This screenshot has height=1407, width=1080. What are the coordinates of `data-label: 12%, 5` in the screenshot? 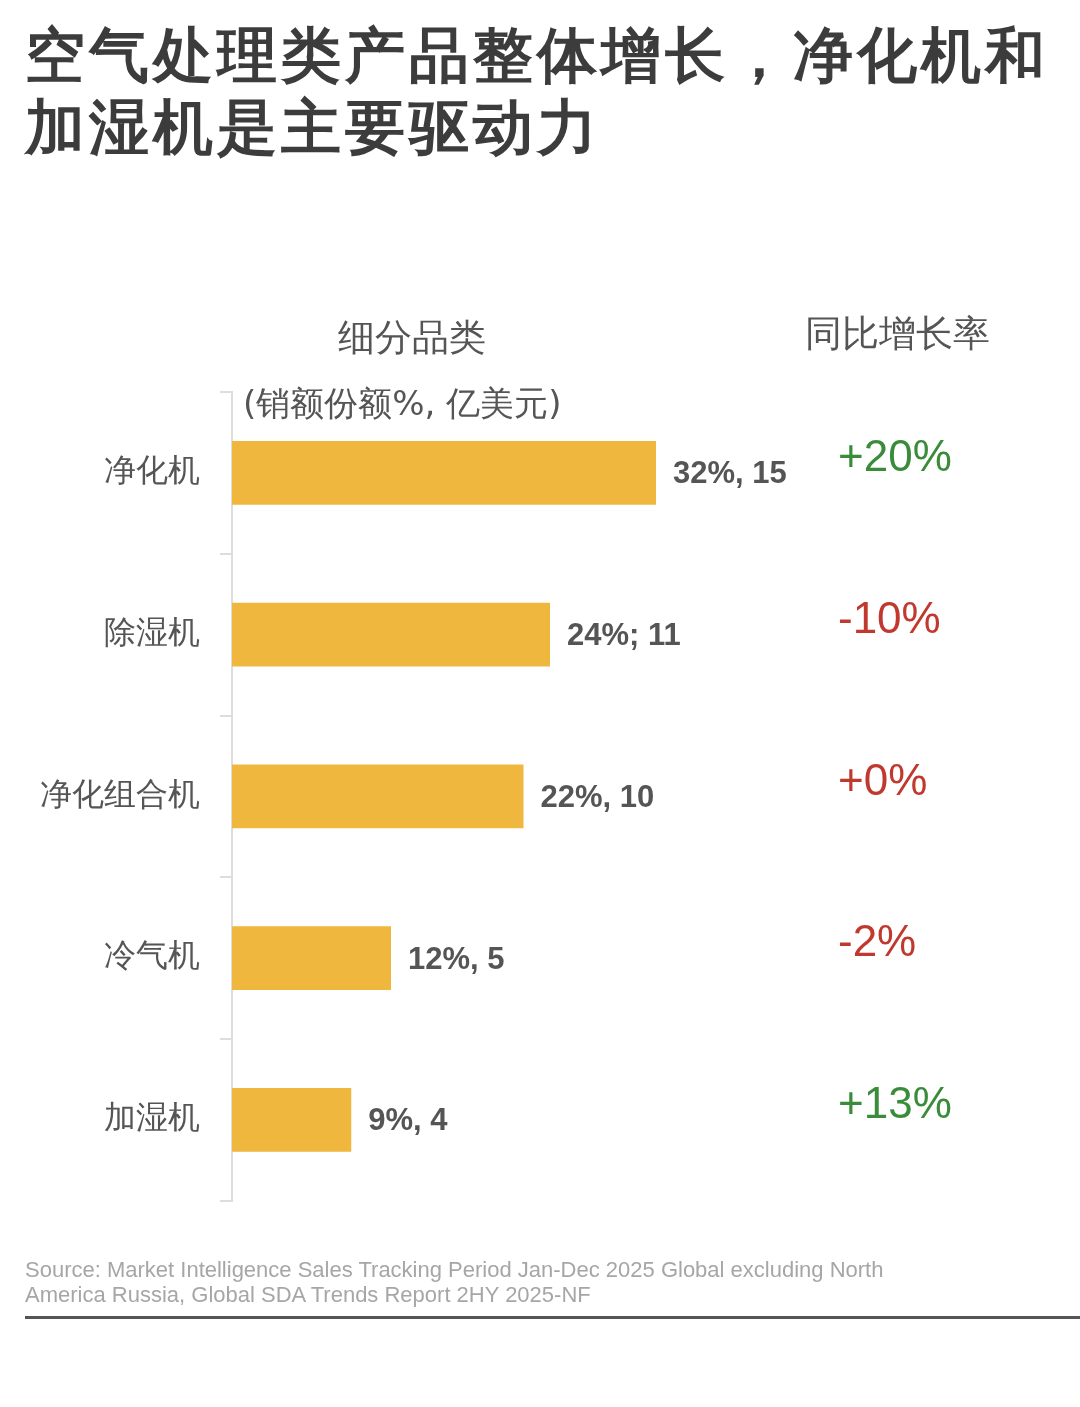 It's located at (456, 958).